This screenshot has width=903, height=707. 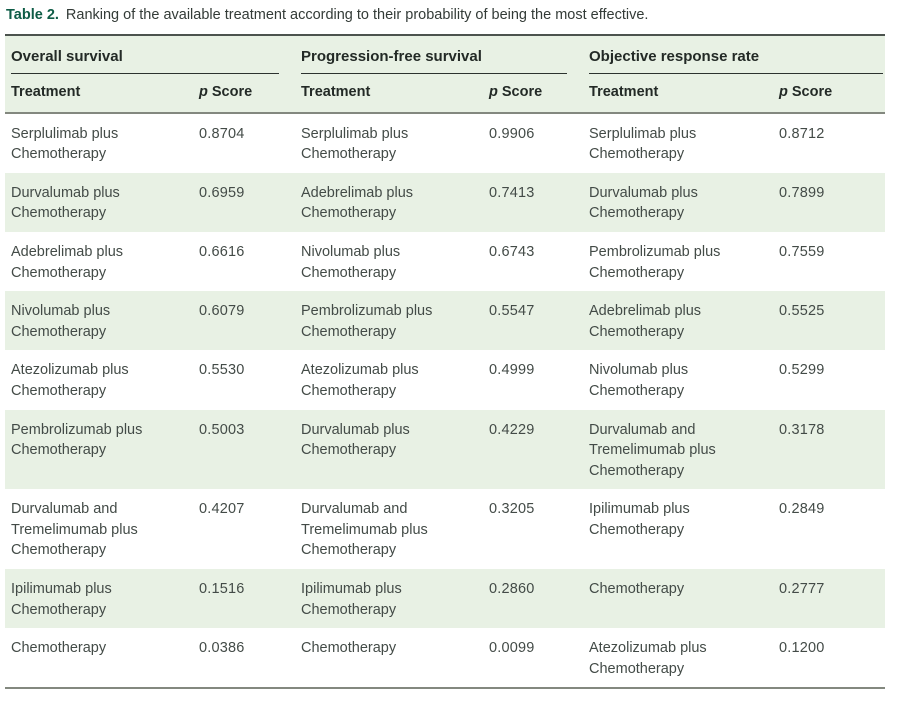 What do you see at coordinates (244, 449) in the screenshot?
I see `p-score-cell: 0.5003` at bounding box center [244, 449].